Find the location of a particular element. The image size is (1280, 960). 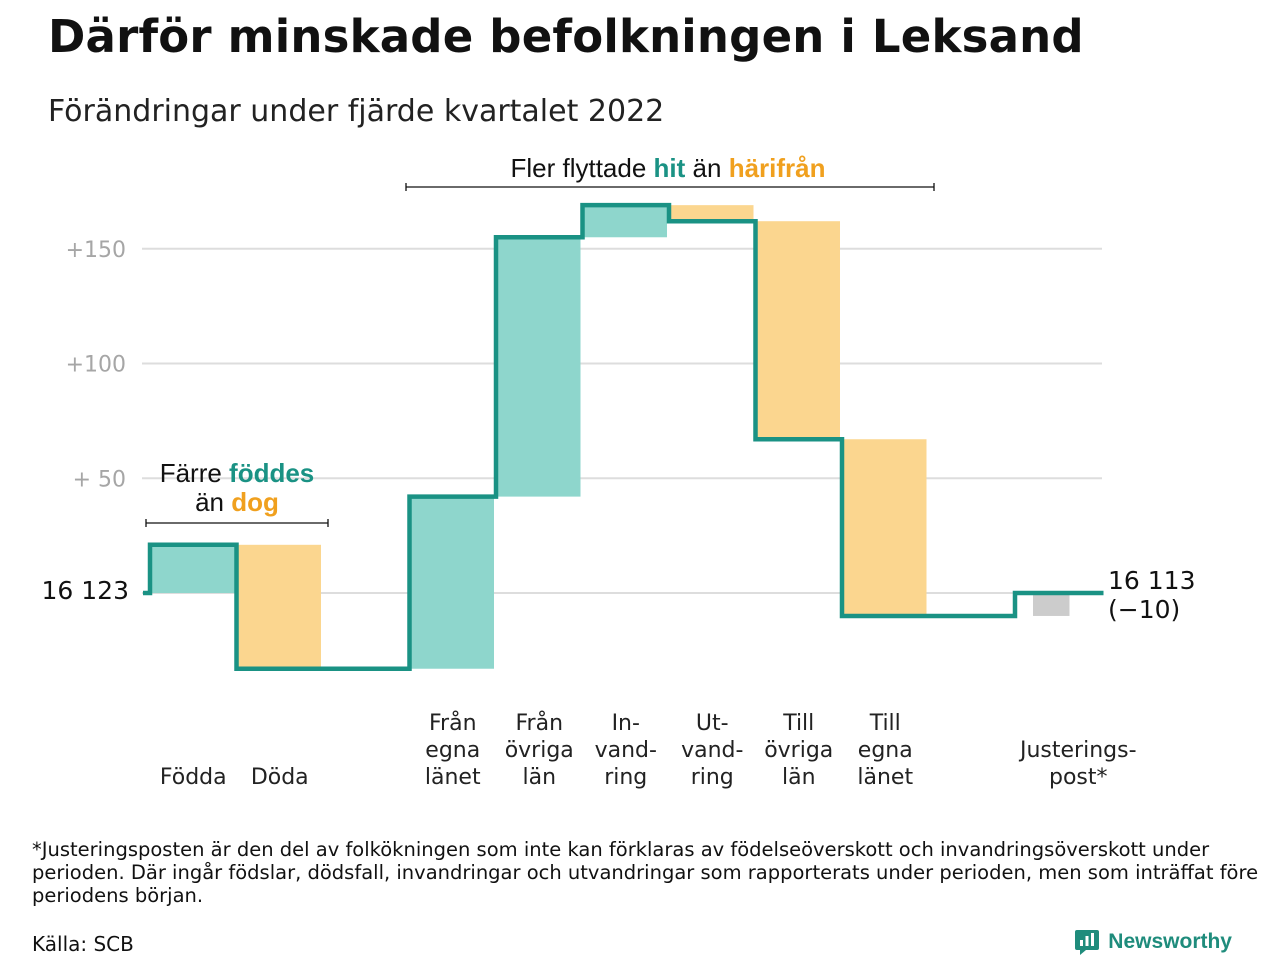

migration-annotation: Fler flyttade hit än härifrån is located at coordinates (670, 172).